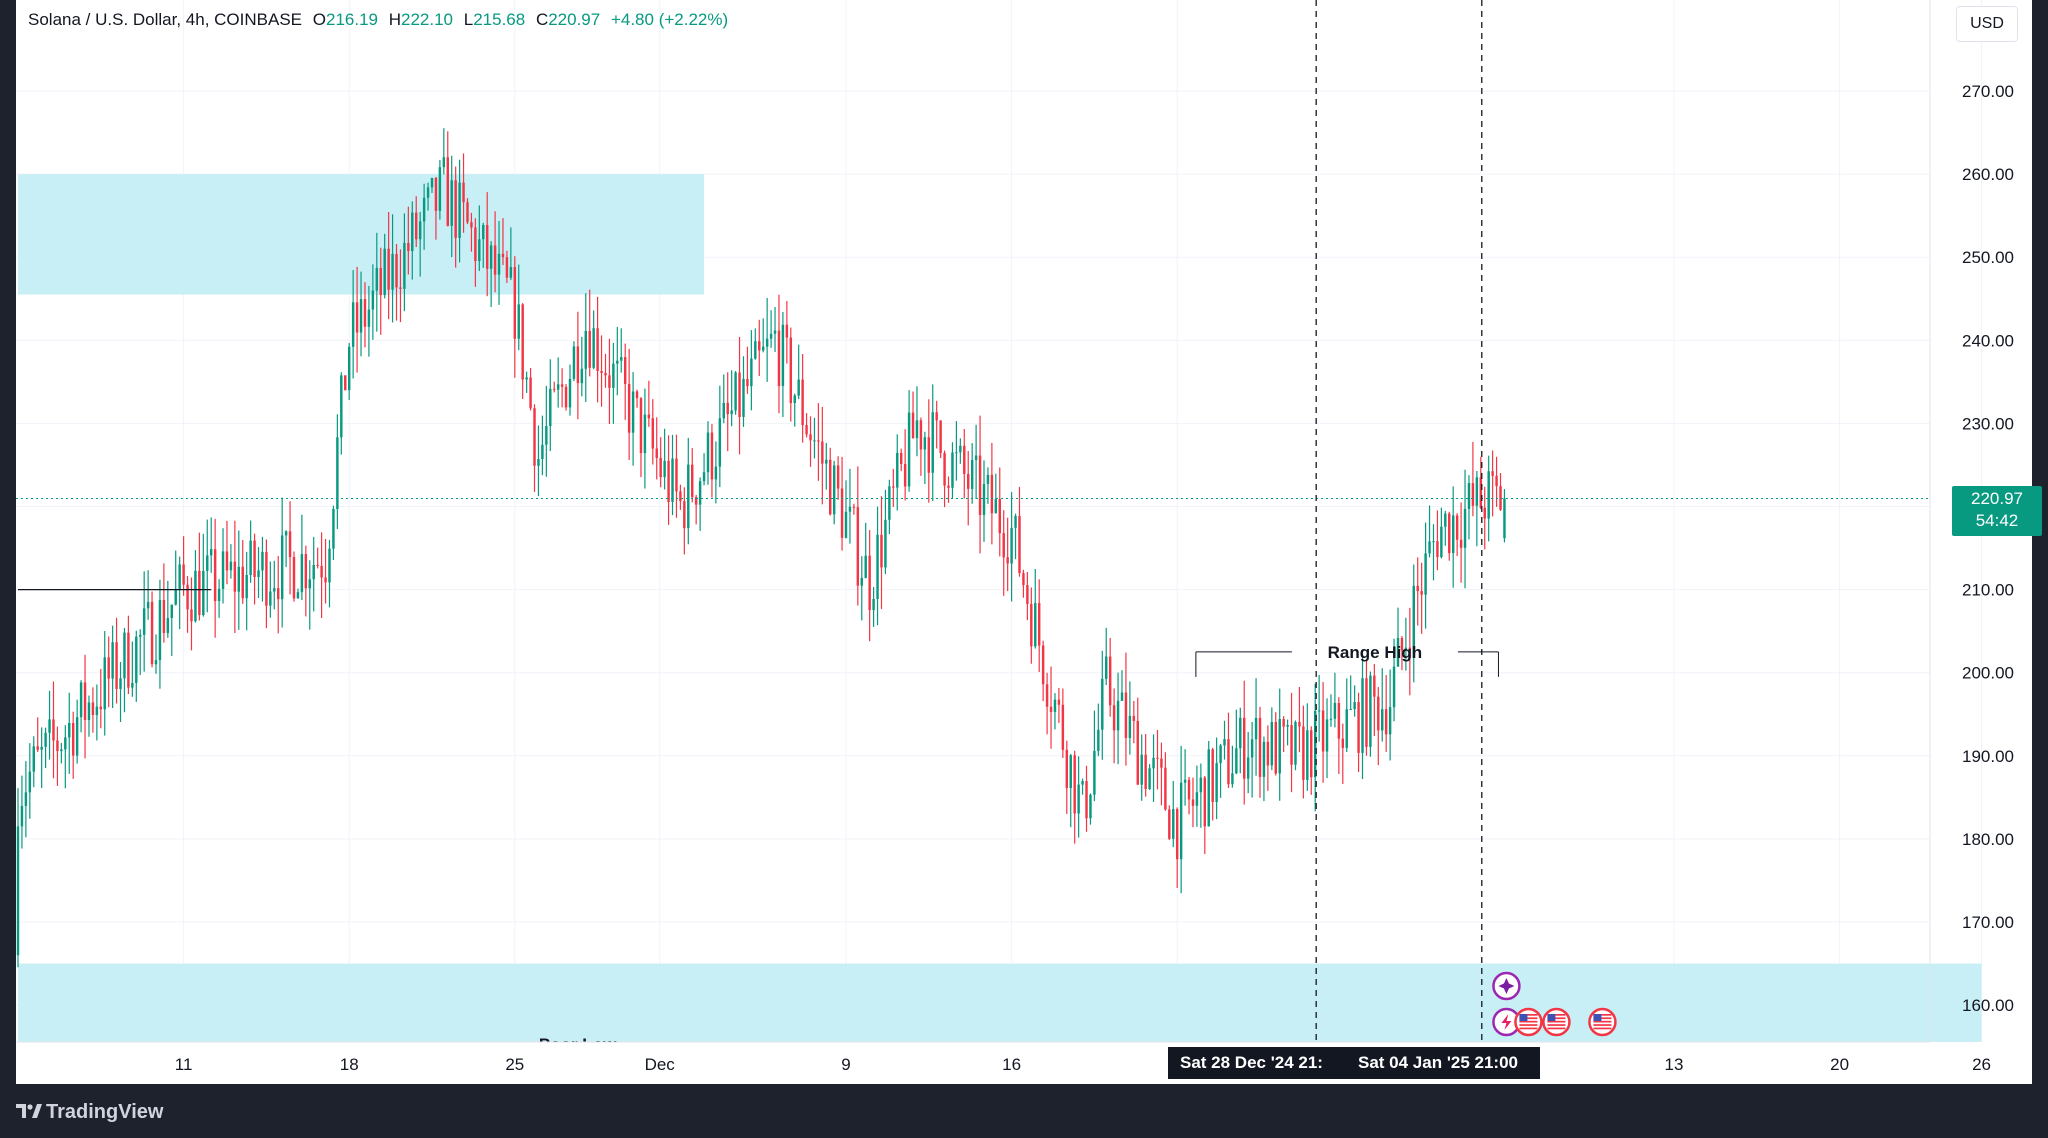 The width and height of the screenshot is (2048, 1138). I want to click on footer-brand: TradingView, so click(89, 1112).